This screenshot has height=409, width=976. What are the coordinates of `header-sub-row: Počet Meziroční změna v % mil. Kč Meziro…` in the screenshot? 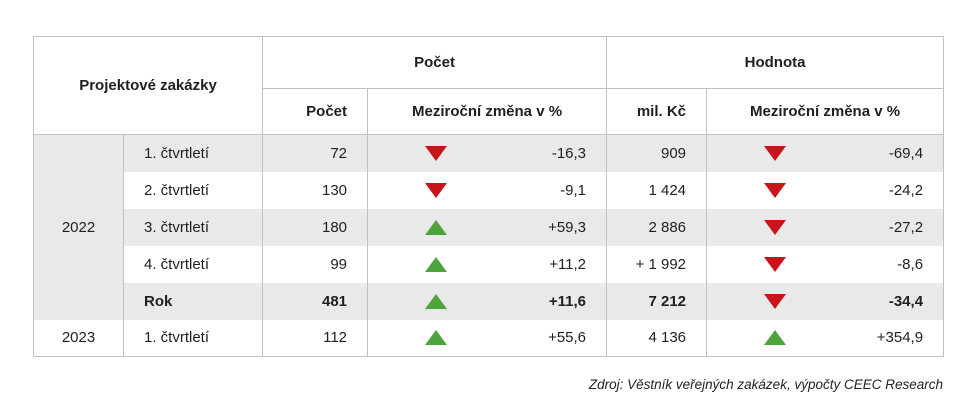 It's located at (489, 111).